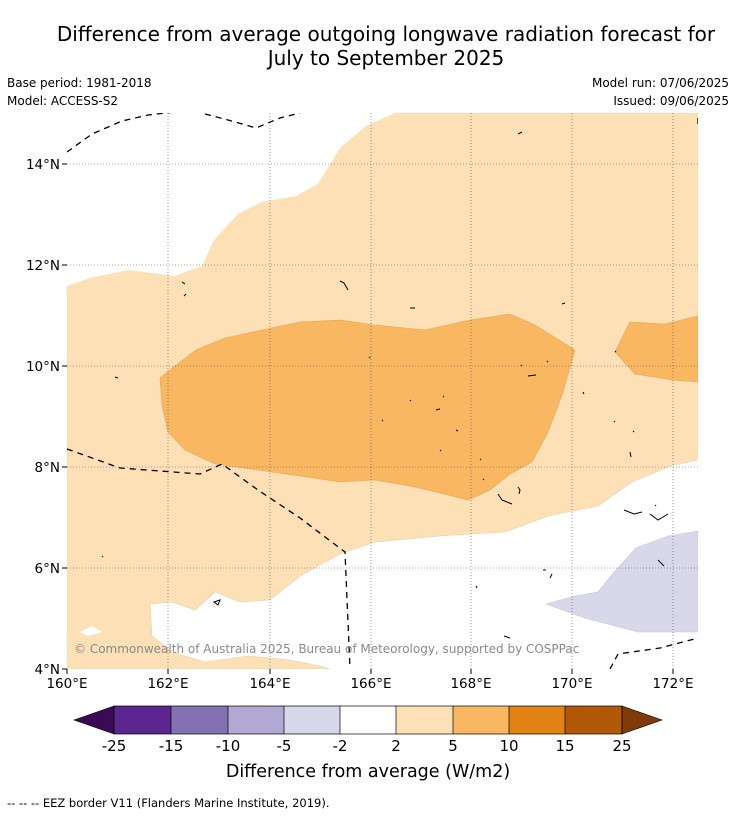  Describe the element at coordinates (167, 684) in the screenshot. I see `x-tick-label: 162°E` at that location.